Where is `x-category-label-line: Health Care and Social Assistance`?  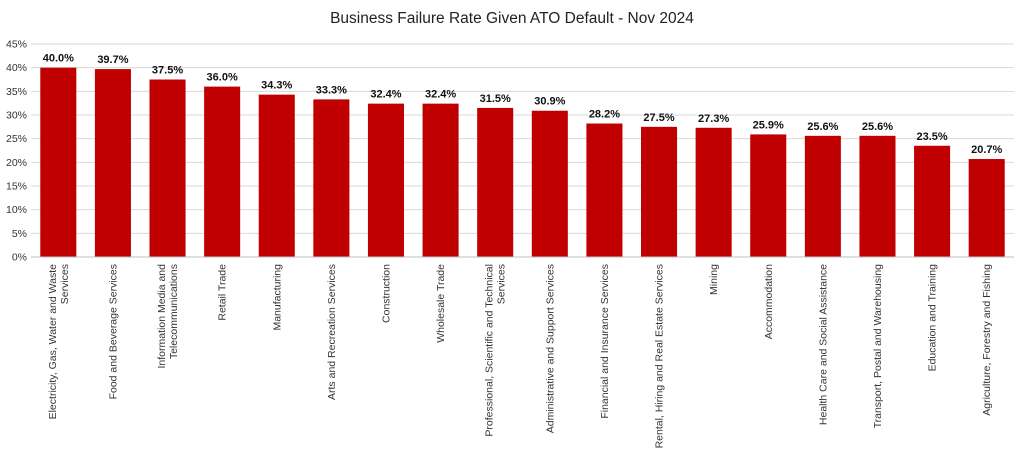 x-category-label-line: Health Care and Social Assistance is located at coordinates (823, 344).